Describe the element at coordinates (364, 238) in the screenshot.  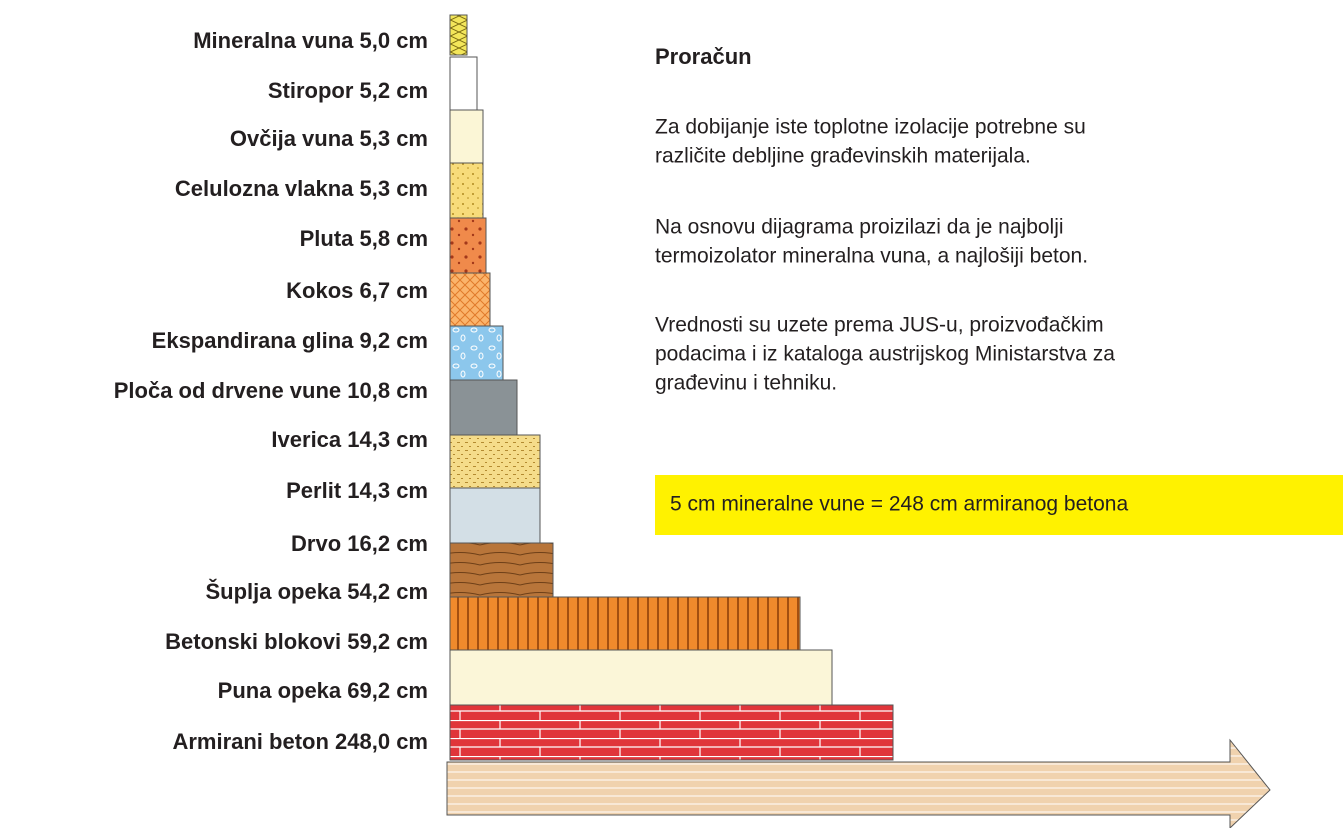
I see `layer-label: Pluta 5,8 cm` at that location.